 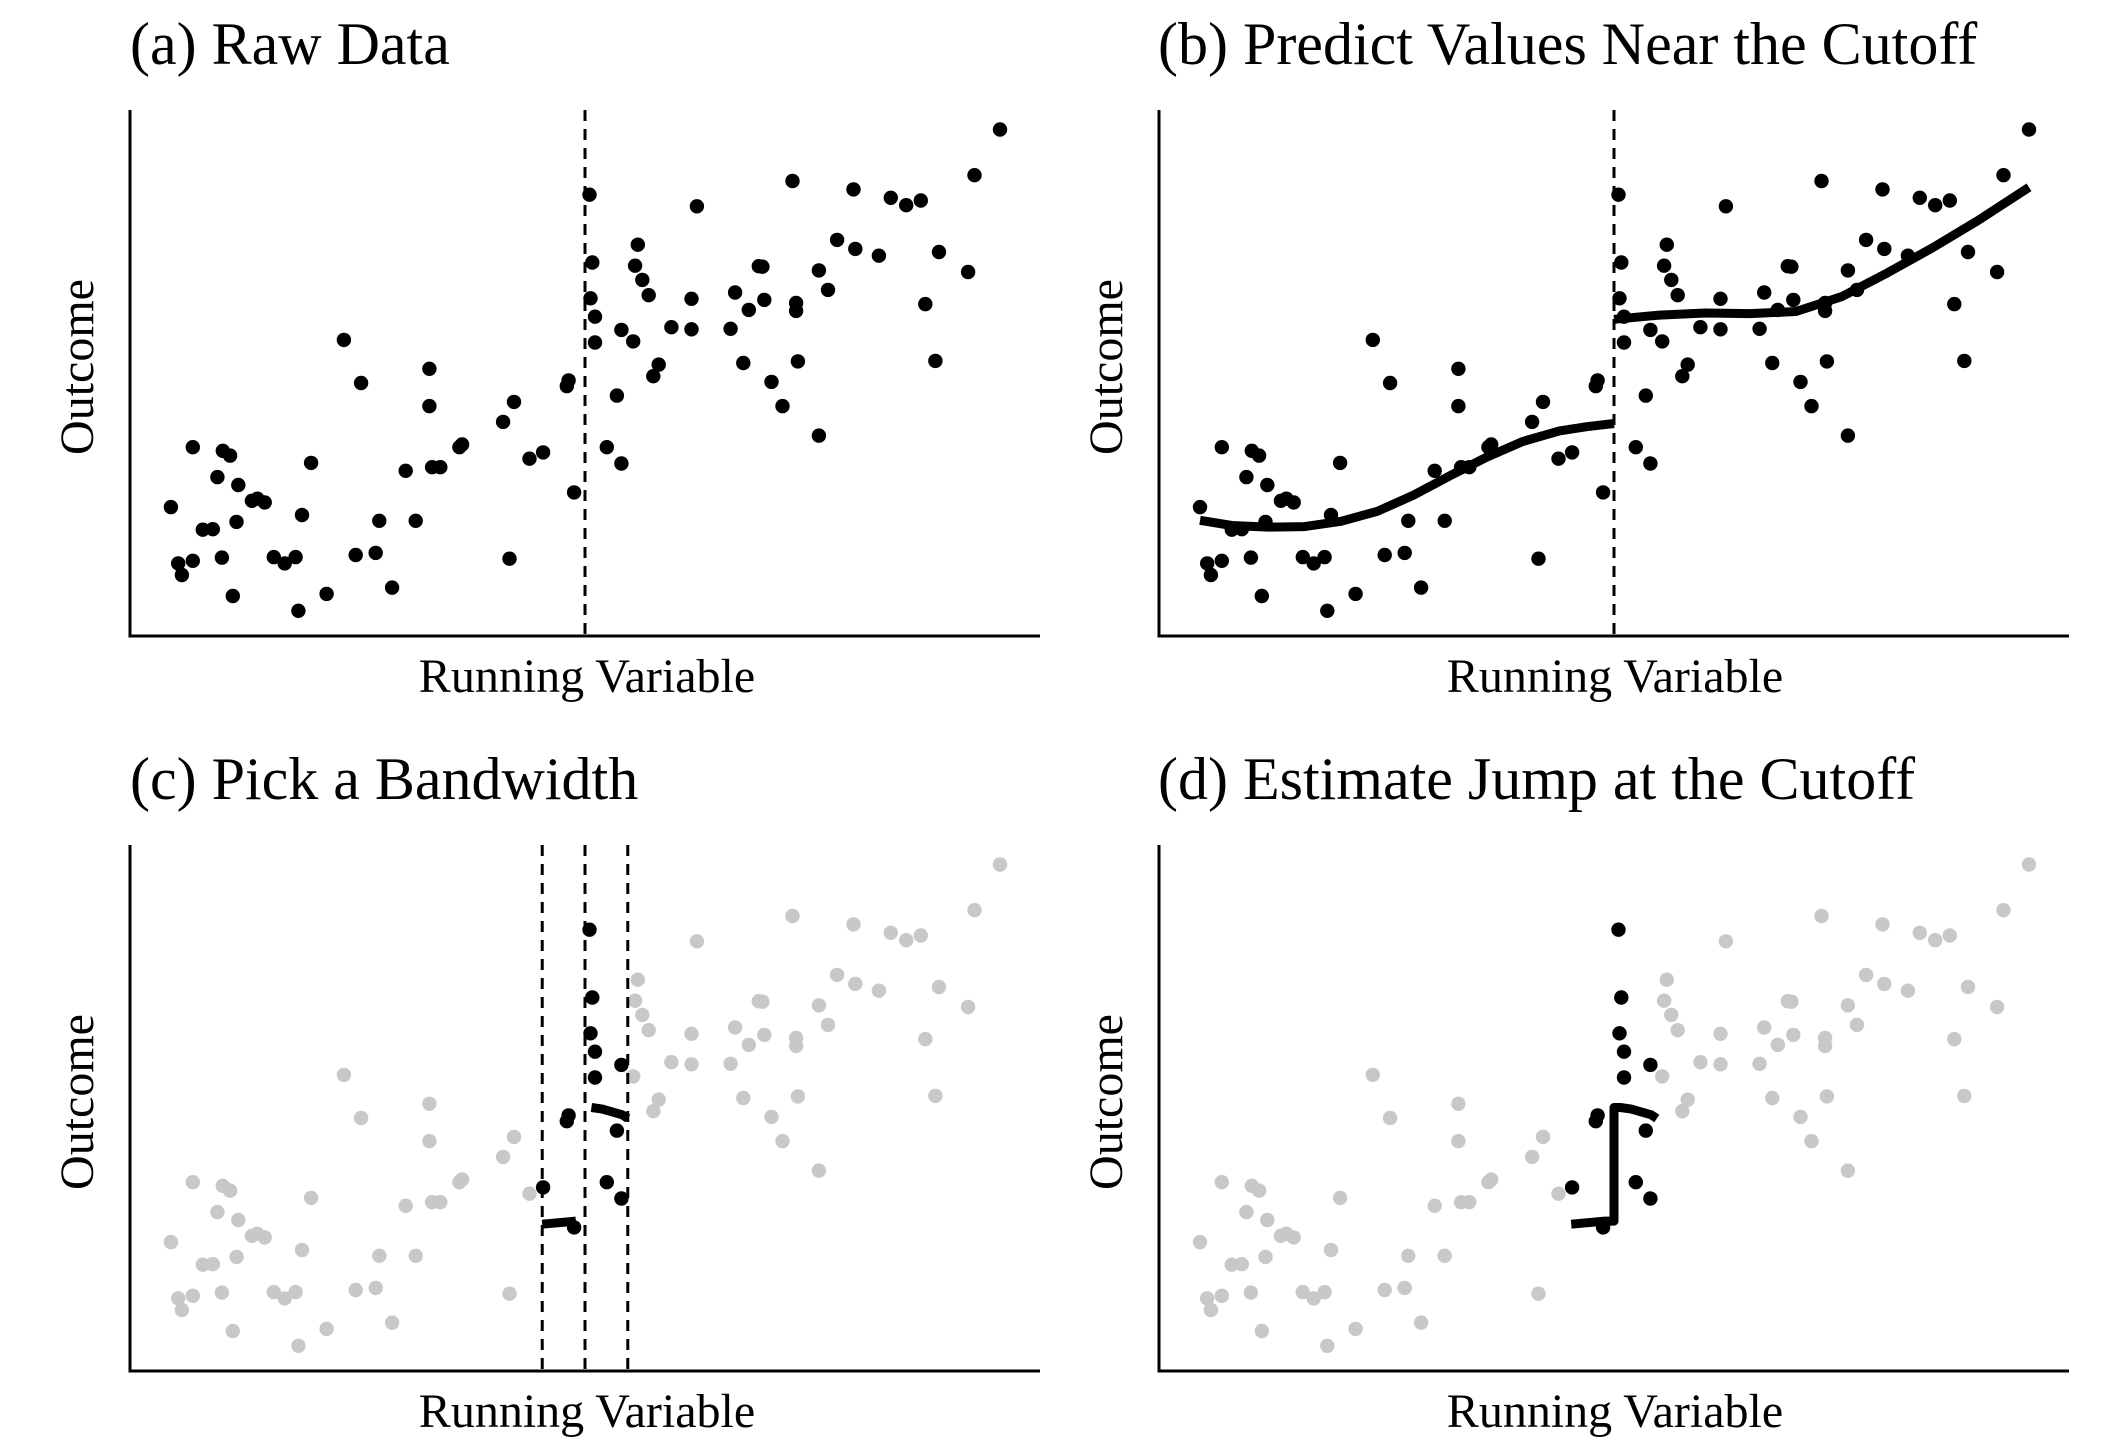 What do you see at coordinates (587, 1411) in the screenshot?
I see `x-axis-label: Running Variable` at bounding box center [587, 1411].